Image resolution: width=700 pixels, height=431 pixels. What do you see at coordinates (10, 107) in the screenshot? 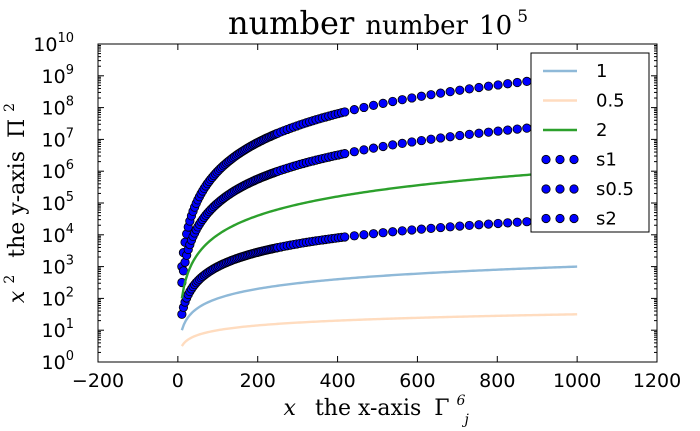
I see `y-label-sym-sup: 2` at bounding box center [10, 107].